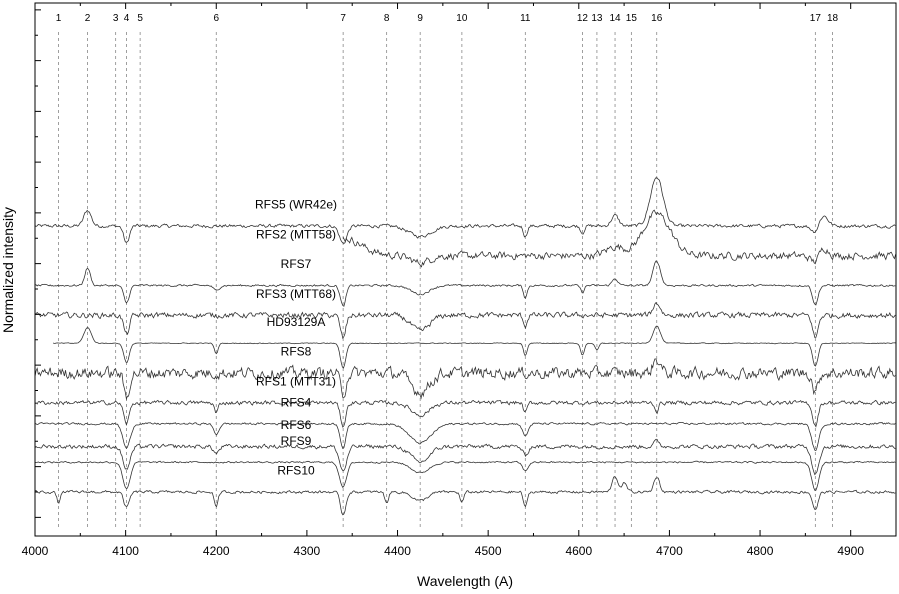 Image resolution: width=899 pixels, height=594 pixels. Describe the element at coordinates (116, 18) in the screenshot. I see `line-id-number: 3` at that location.